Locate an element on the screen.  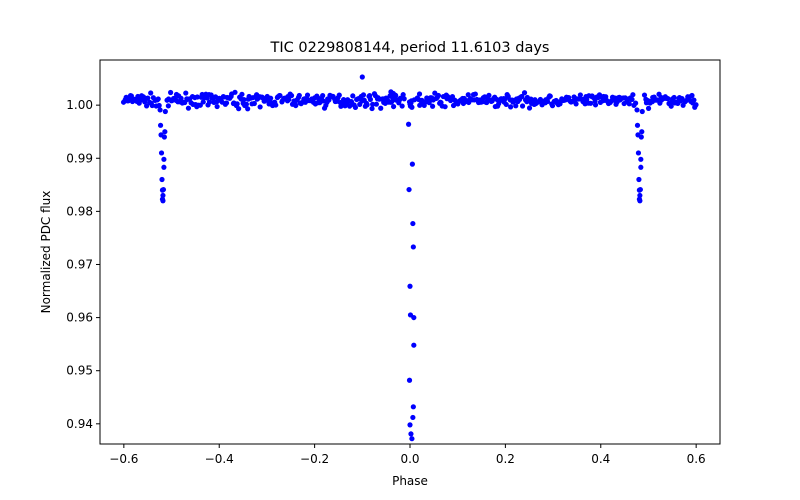
x-axis-label: Phase is located at coordinates (410, 481).